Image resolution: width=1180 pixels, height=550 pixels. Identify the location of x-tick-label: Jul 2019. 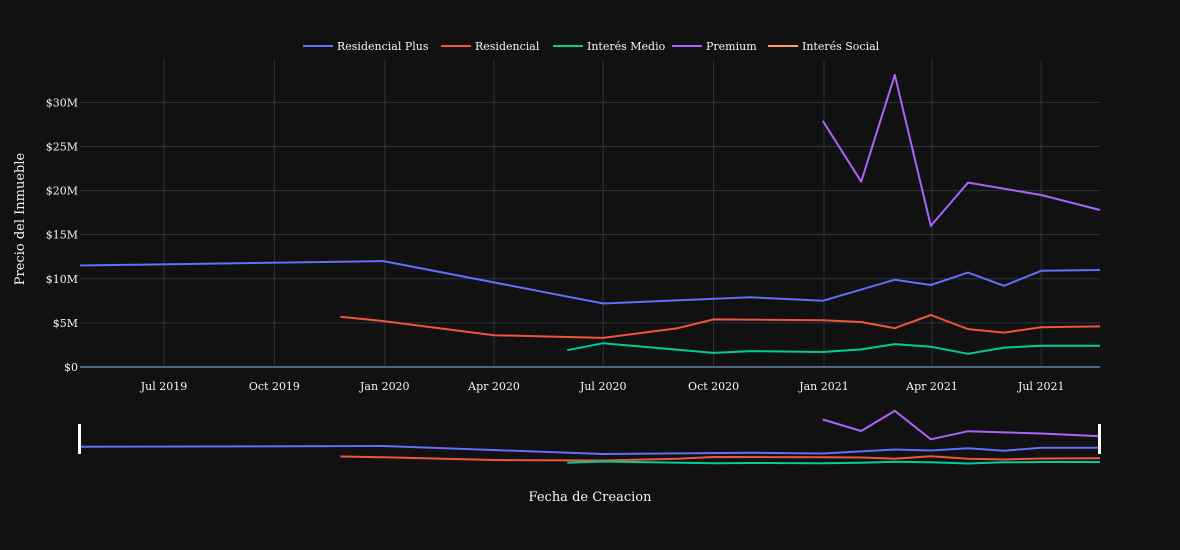
(164, 386).